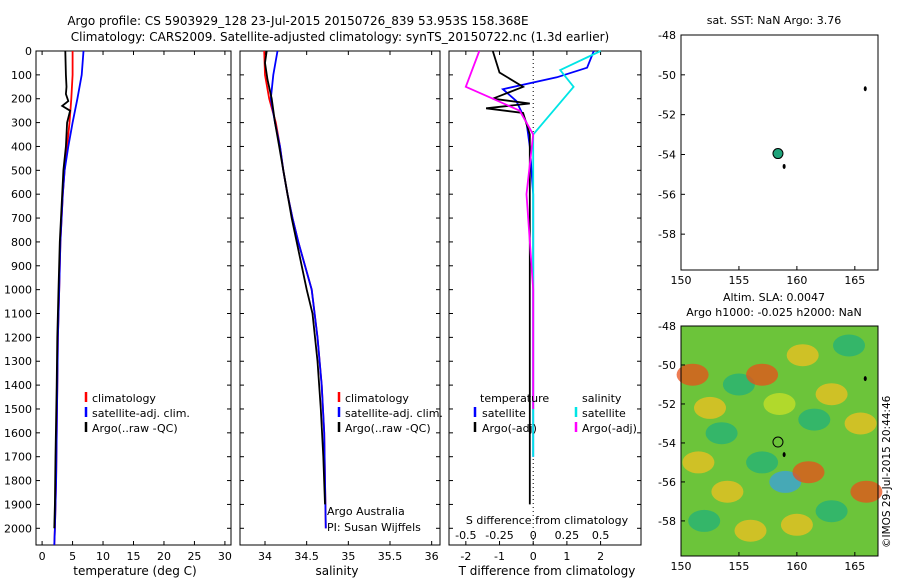 This screenshot has height=580, width=900. I want to click on y-tick-label: 1300, so click(18, 361).